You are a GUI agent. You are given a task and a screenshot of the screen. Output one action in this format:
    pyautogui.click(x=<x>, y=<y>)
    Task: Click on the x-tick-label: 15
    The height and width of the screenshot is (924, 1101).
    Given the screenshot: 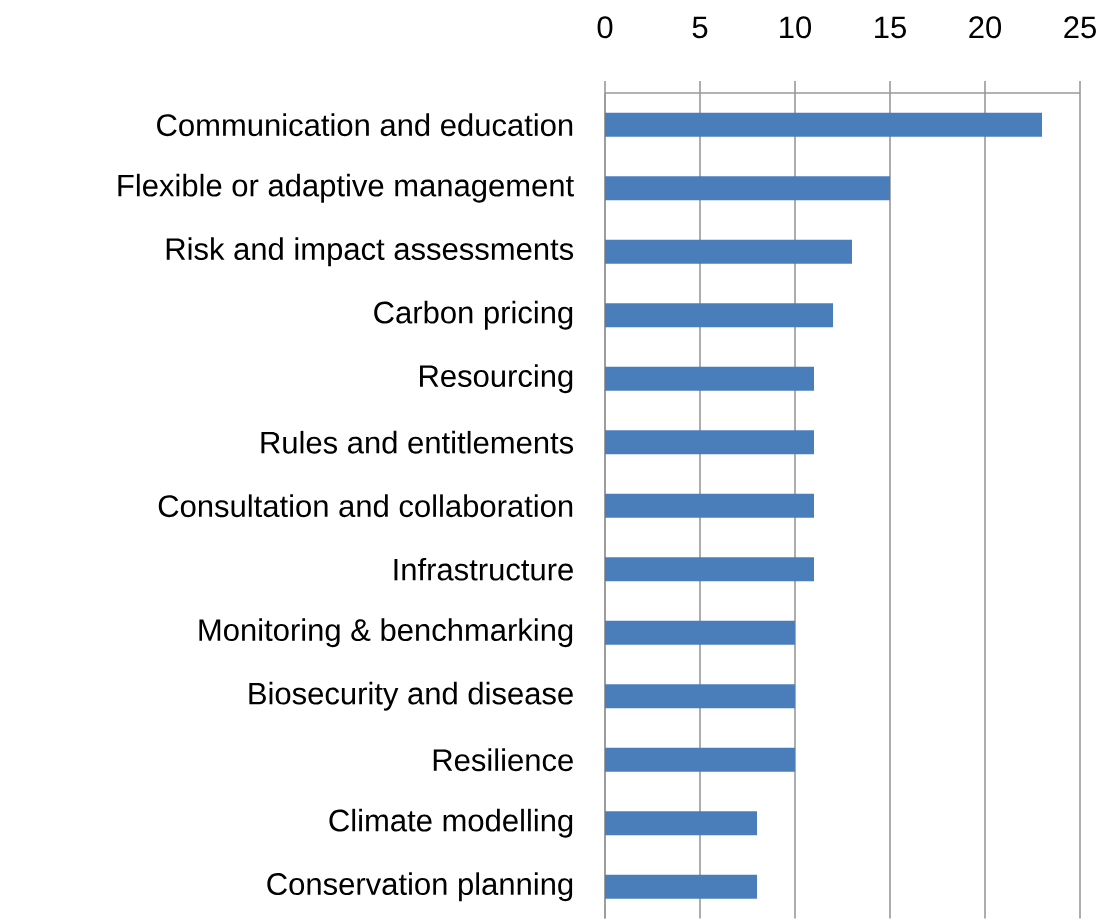 What is the action you would take?
    pyautogui.click(x=890, y=27)
    